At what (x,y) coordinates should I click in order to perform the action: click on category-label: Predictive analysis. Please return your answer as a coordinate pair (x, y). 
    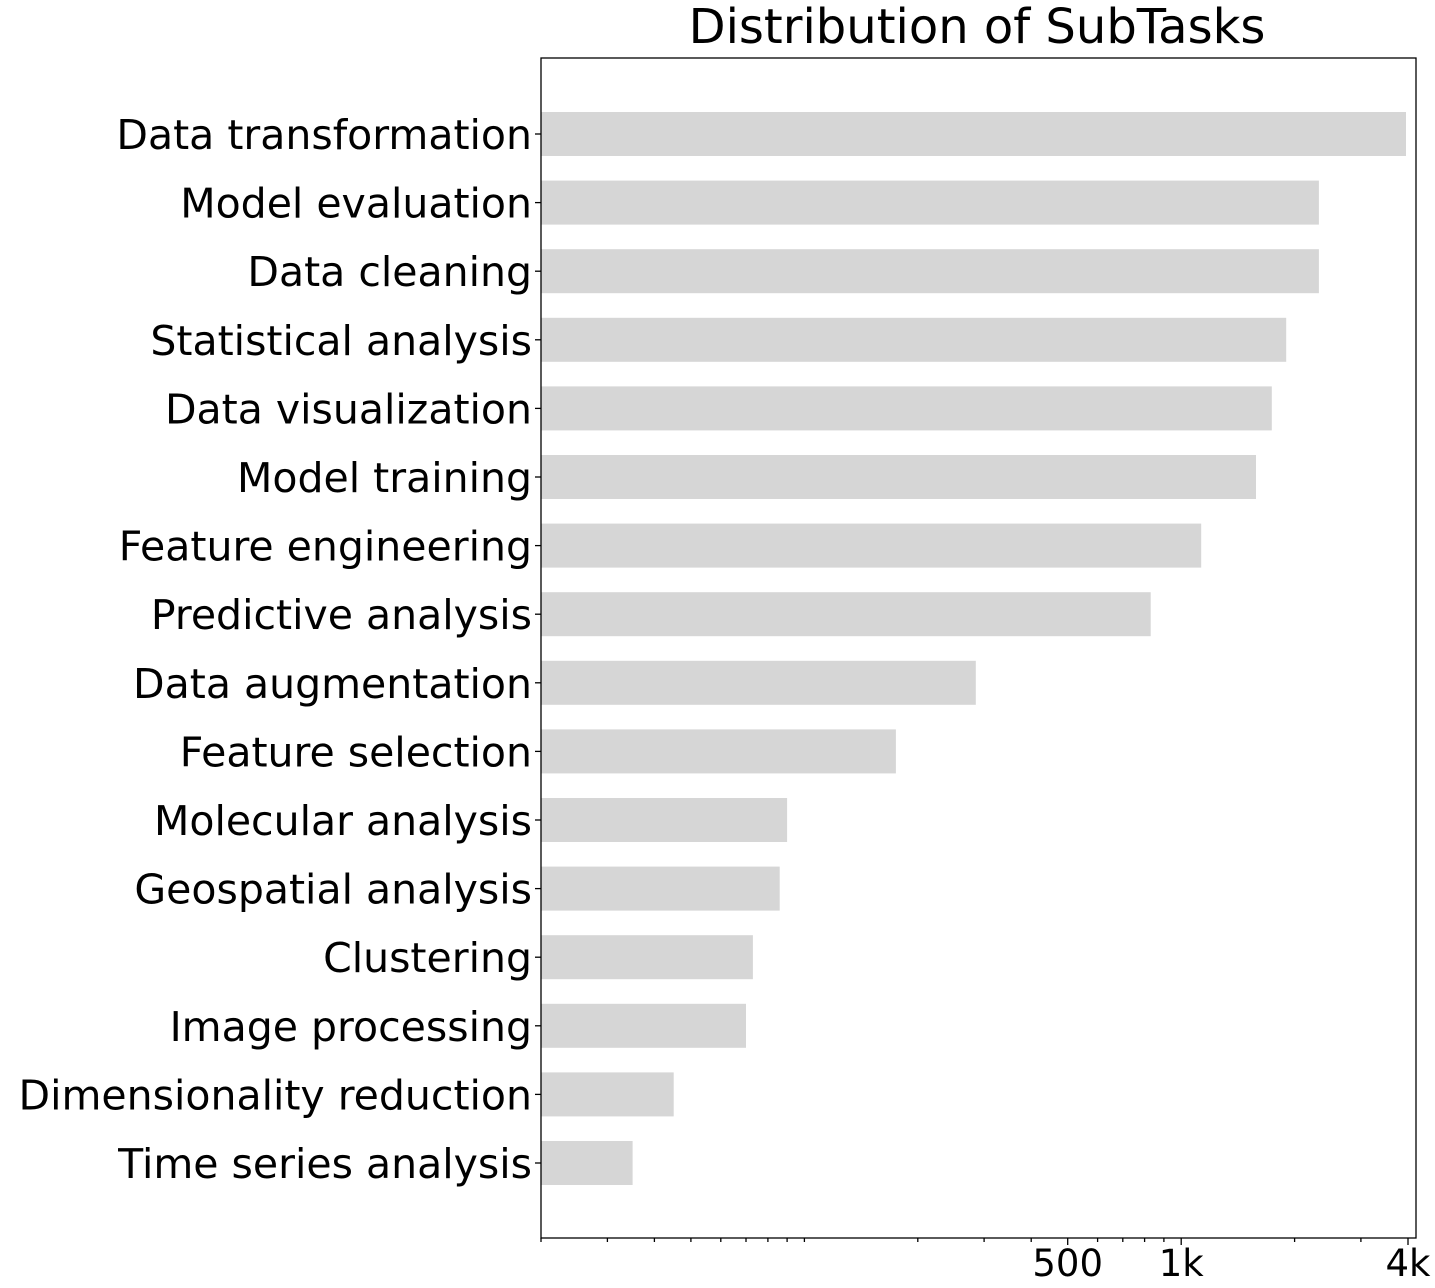
    Looking at the image, I should click on (341, 615).